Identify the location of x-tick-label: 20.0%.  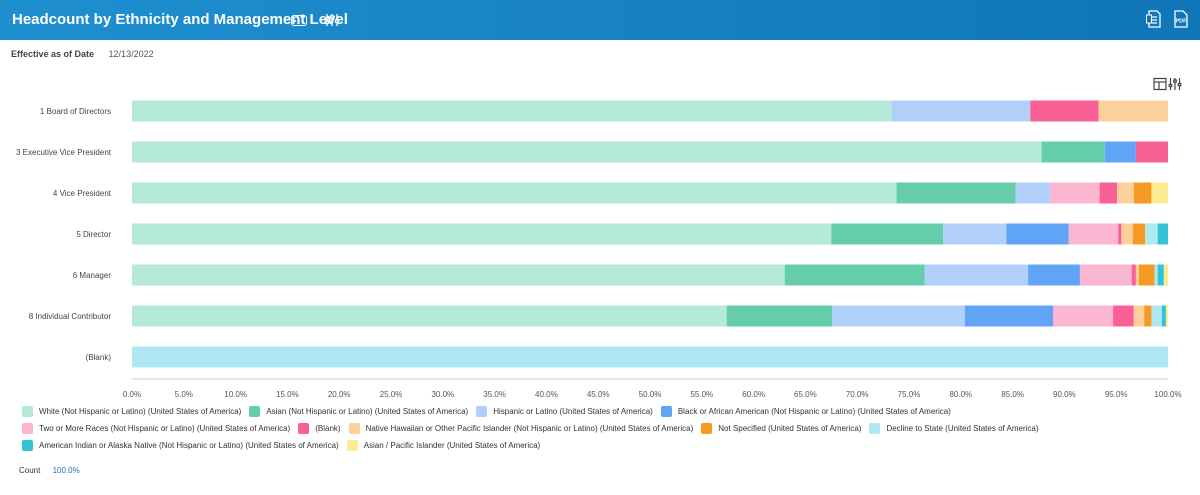
(339, 394).